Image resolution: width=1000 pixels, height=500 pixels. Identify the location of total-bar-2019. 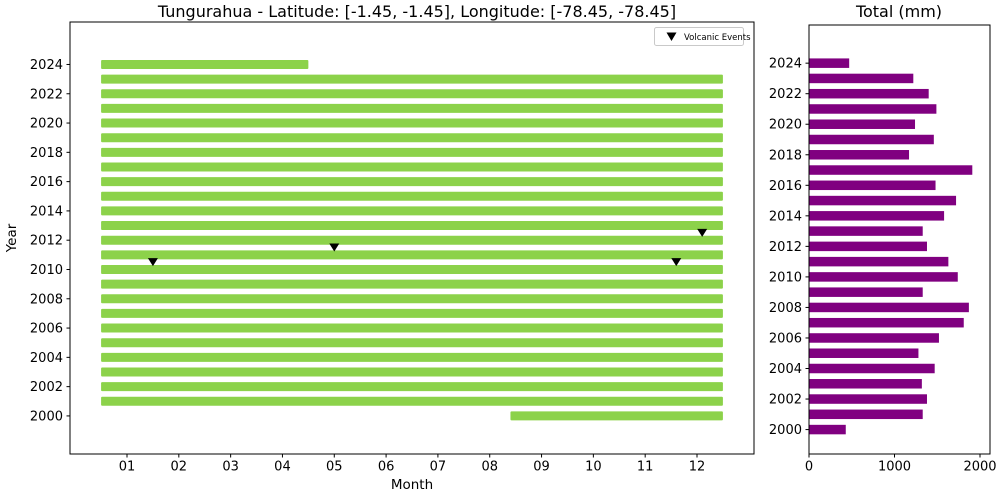
(871, 139).